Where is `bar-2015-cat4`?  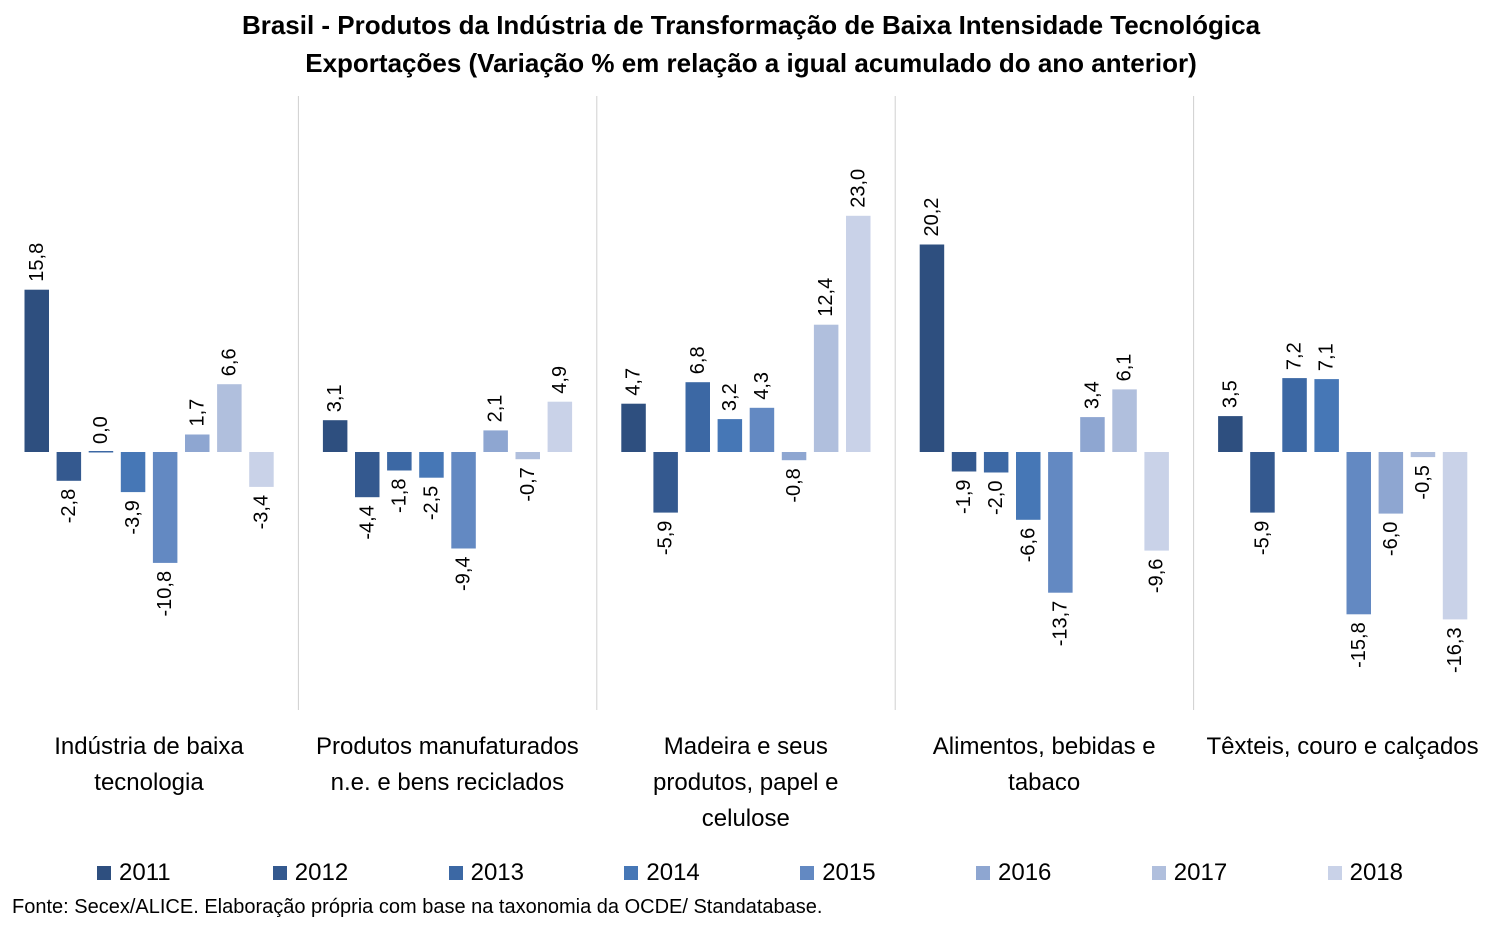
bar-2015-cat4 is located at coordinates (1060, 522).